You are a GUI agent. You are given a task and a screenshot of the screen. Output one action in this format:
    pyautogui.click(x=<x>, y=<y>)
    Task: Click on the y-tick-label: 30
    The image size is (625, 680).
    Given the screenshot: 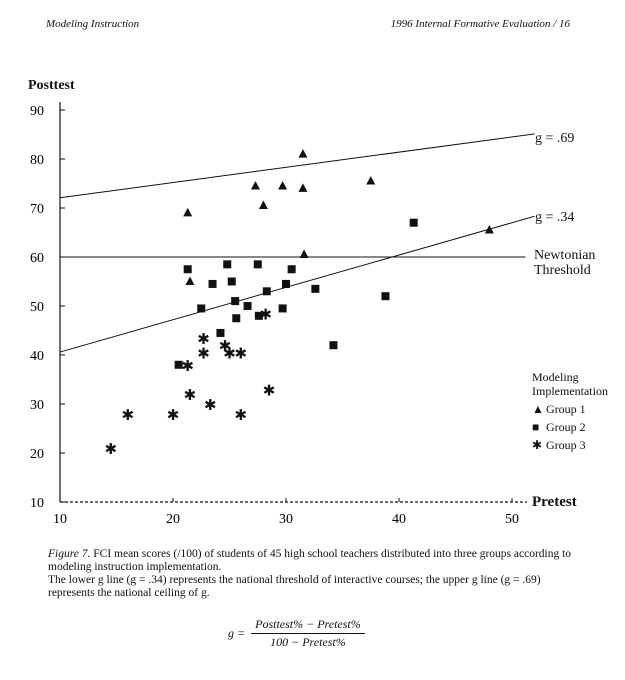 What is the action you would take?
    pyautogui.click(x=37, y=405)
    